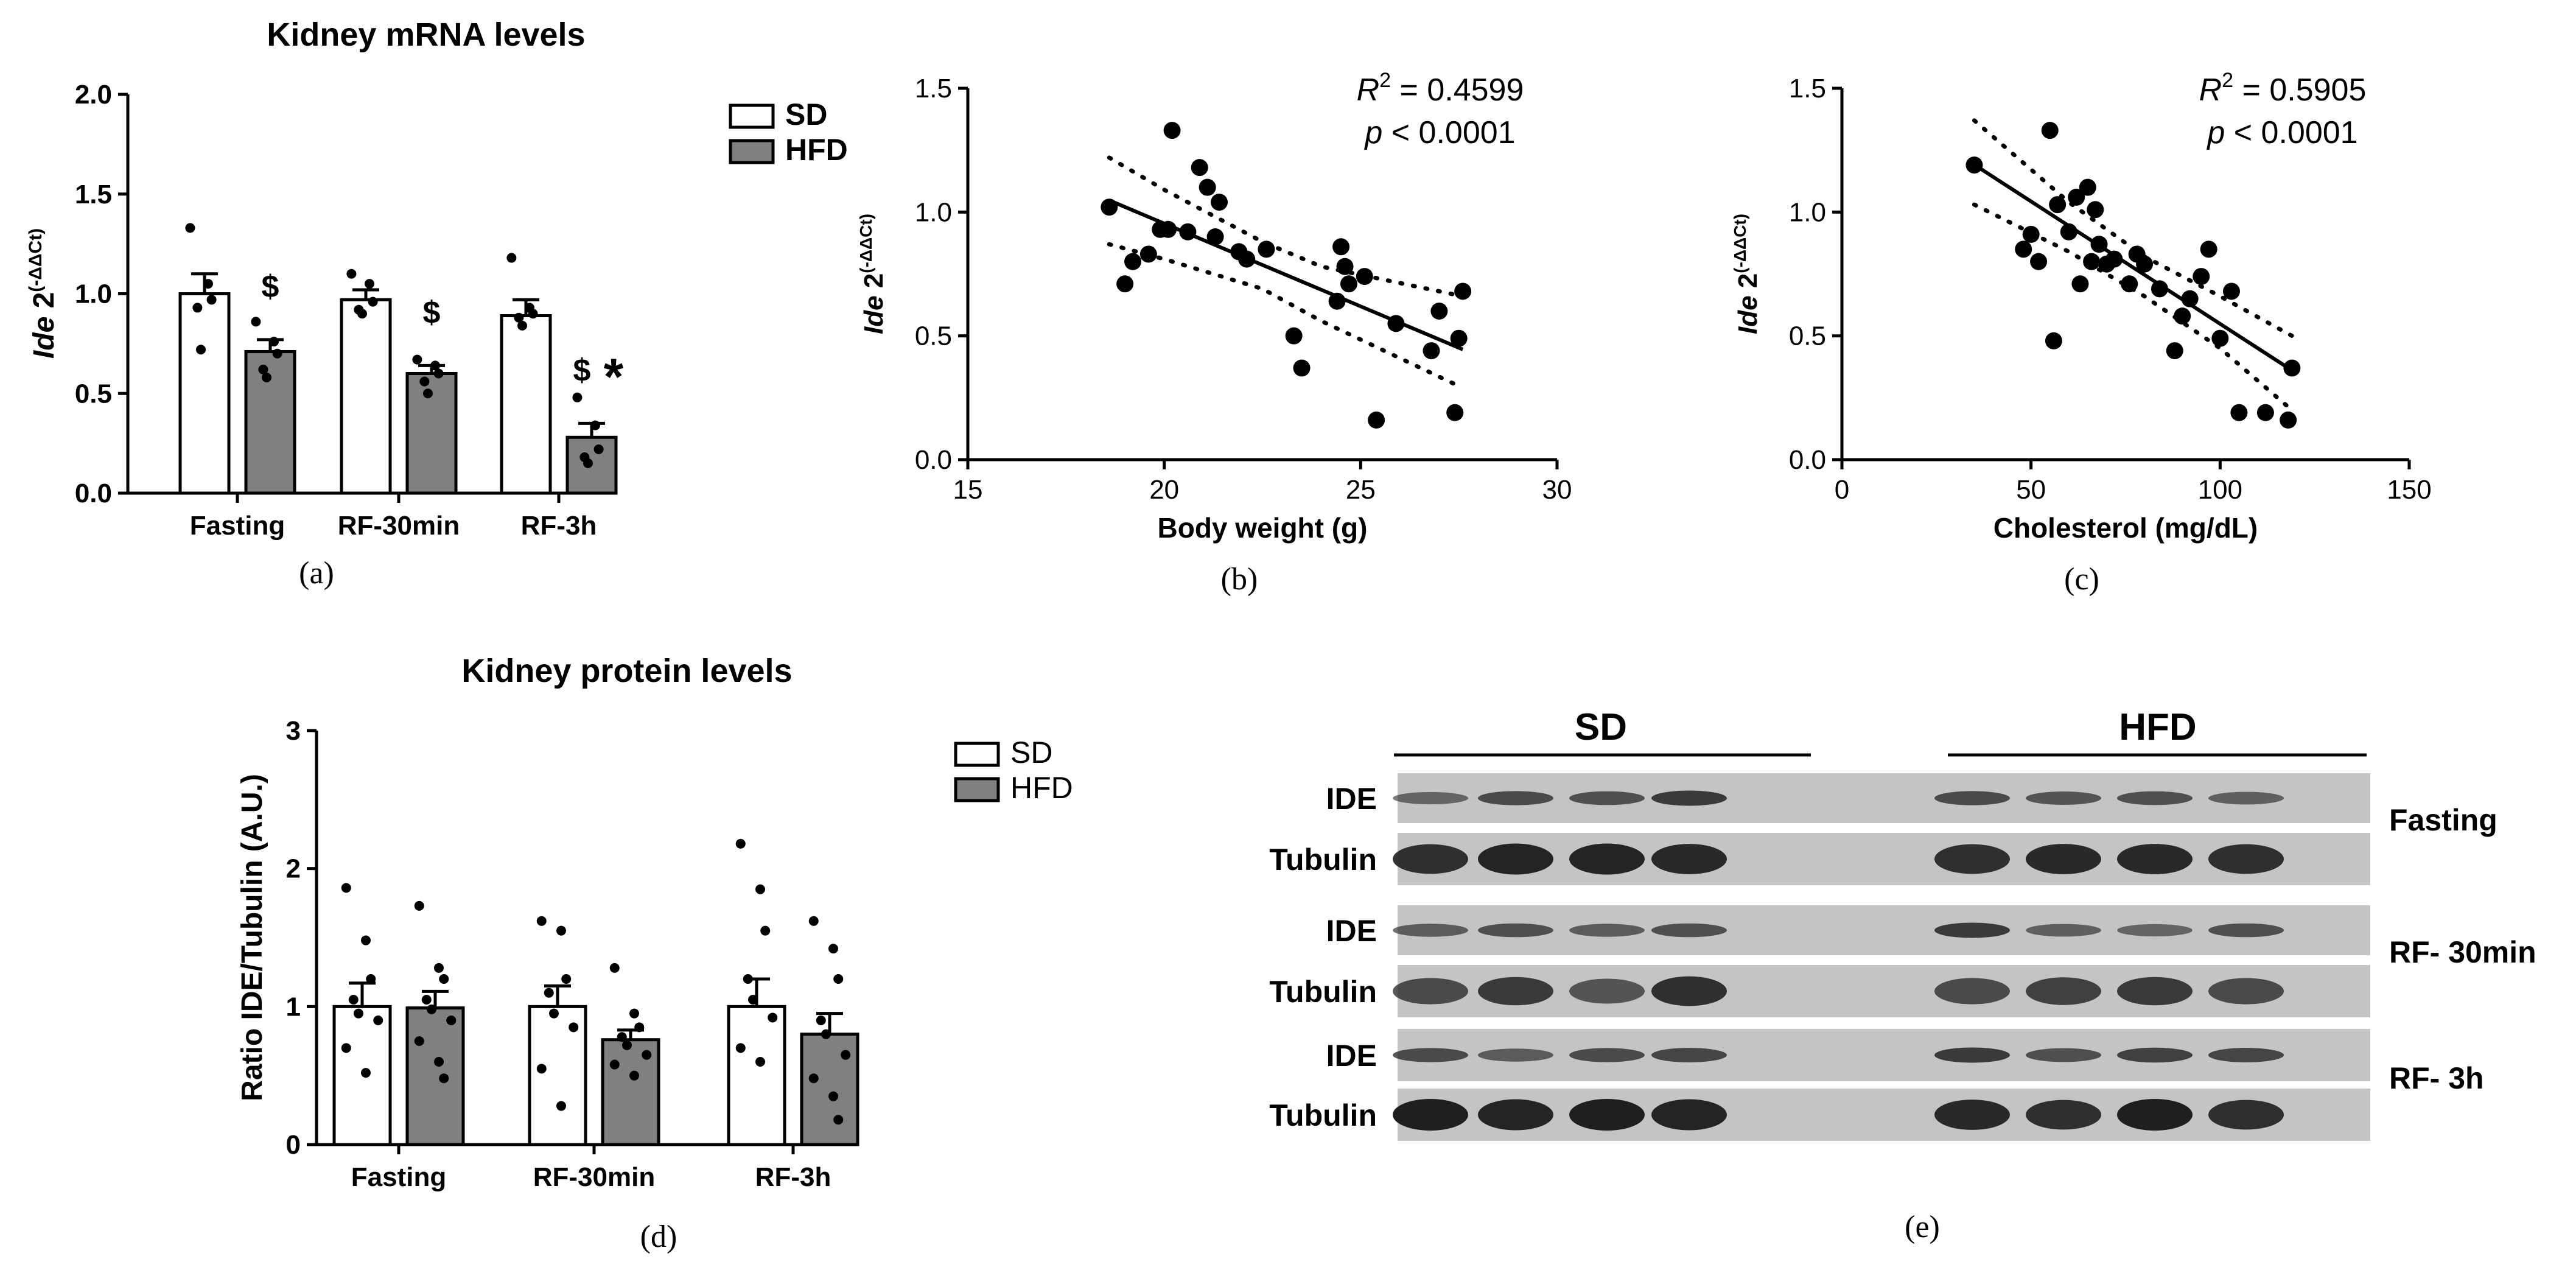  I want to click on stat-p-letter: p, so click(2215, 132).